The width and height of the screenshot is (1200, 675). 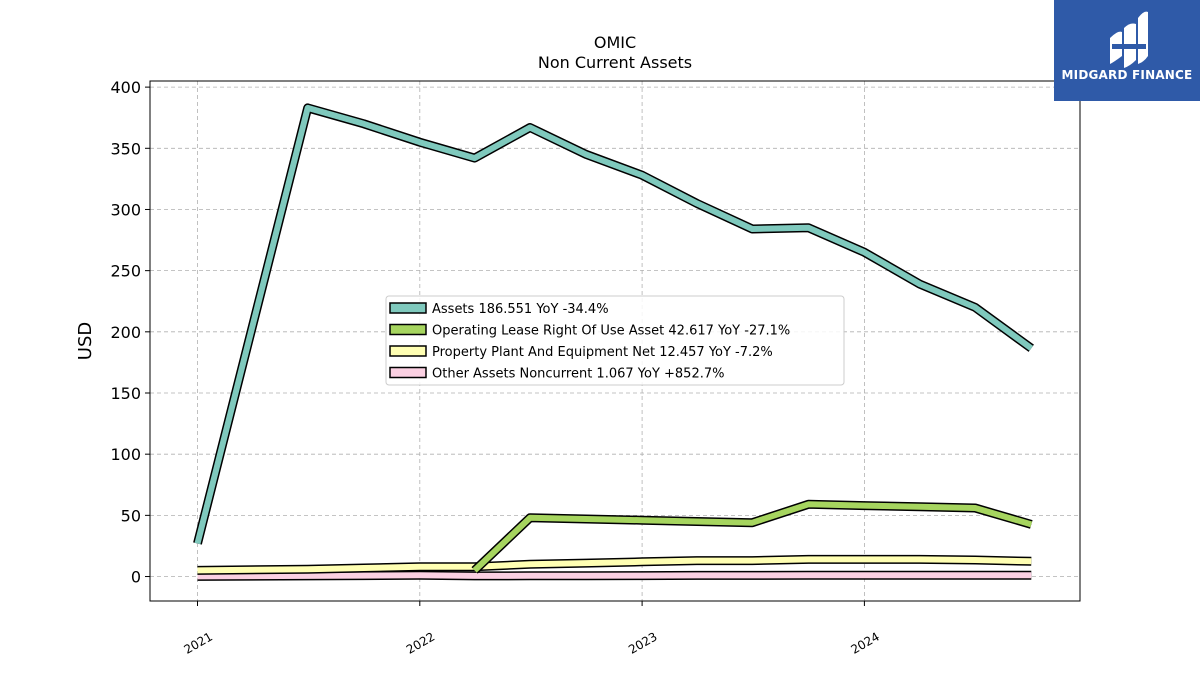 I want to click on x-tick-label: 2022, so click(x=420, y=642).